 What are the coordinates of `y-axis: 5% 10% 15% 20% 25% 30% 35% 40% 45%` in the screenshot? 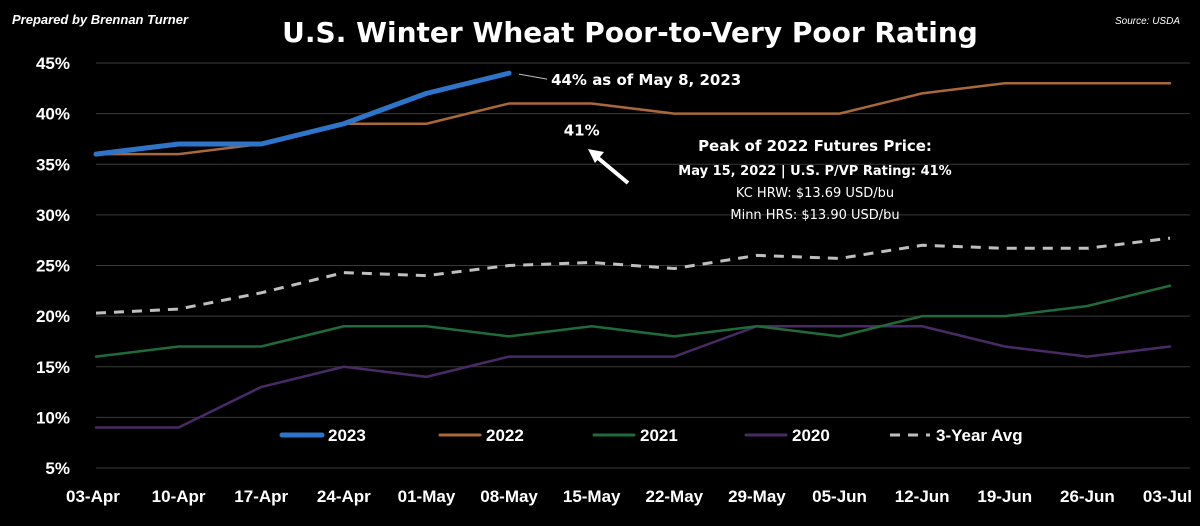 It's located at (53, 266).